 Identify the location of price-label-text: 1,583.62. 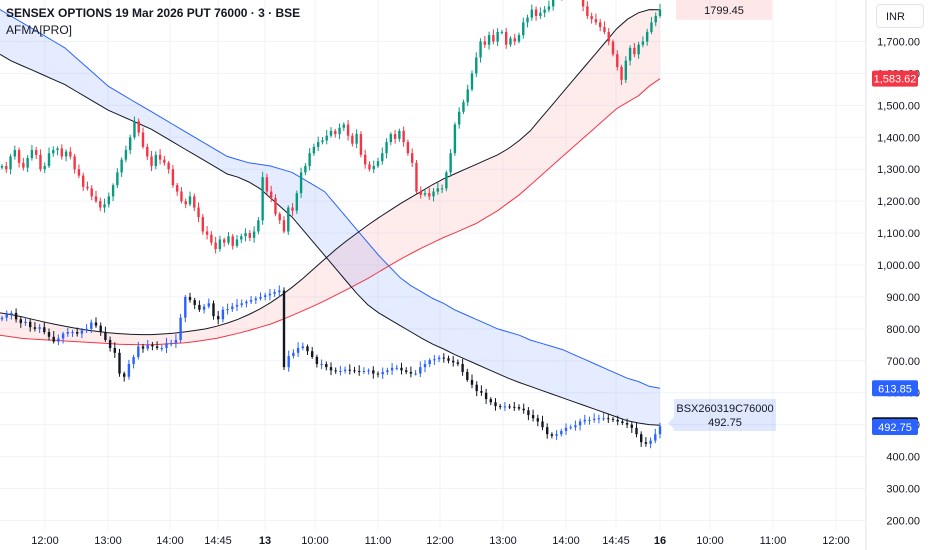
(895, 80).